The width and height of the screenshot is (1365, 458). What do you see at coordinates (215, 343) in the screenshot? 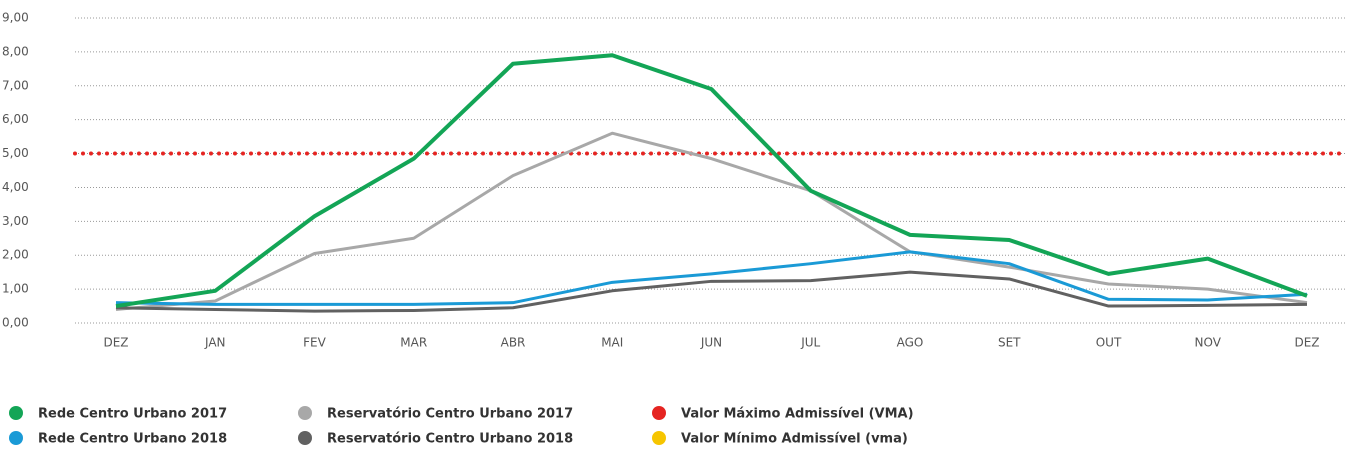
I see `x-tick-label: JAN` at bounding box center [215, 343].